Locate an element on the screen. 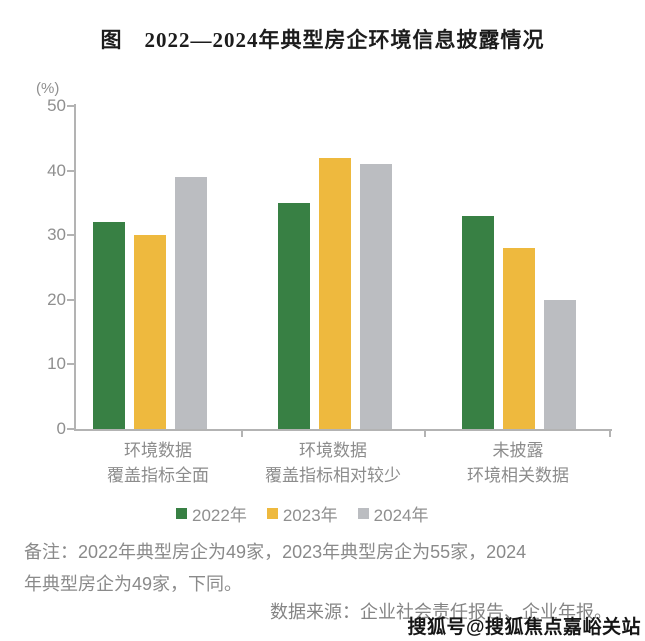 This screenshot has width=645, height=641. y-tick-label-30: 30 is located at coordinates (56, 234).